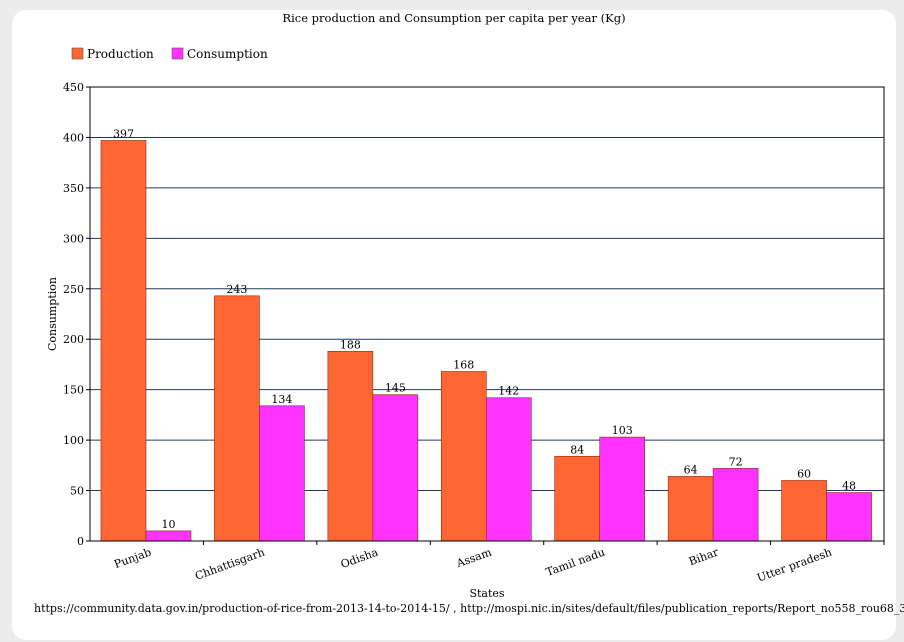  I want to click on y-tick-label: 400, so click(73, 137).